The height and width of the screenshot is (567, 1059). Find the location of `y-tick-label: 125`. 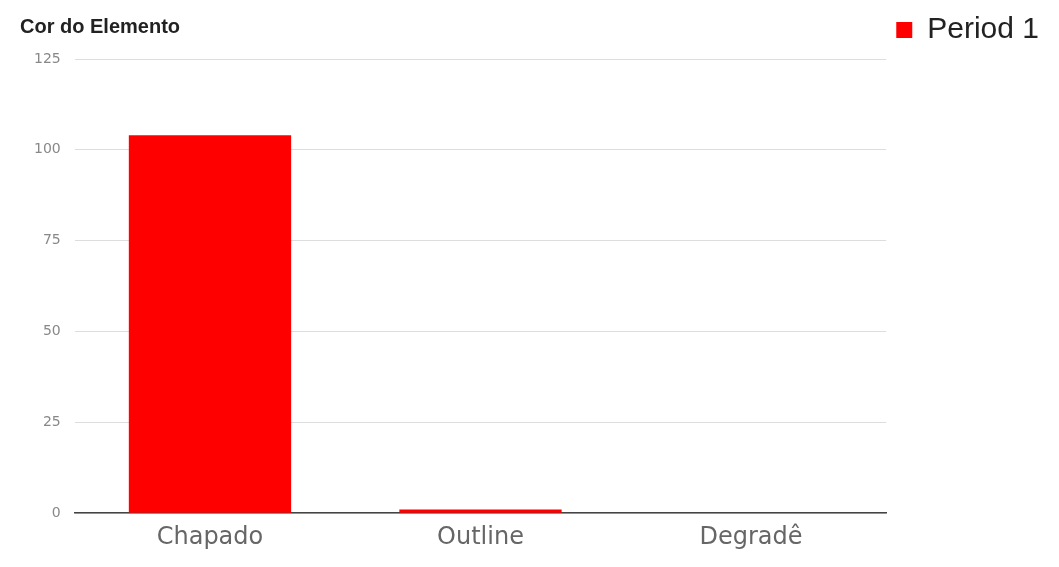

y-tick-label: 125 is located at coordinates (47, 57).